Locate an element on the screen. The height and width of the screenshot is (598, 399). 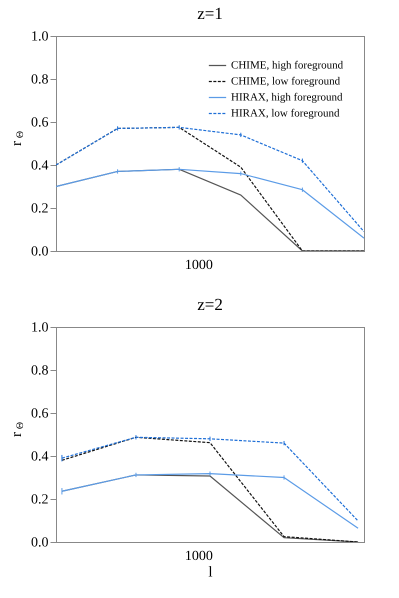
legend-label: CHIME, high foreground is located at coordinates (287, 66).